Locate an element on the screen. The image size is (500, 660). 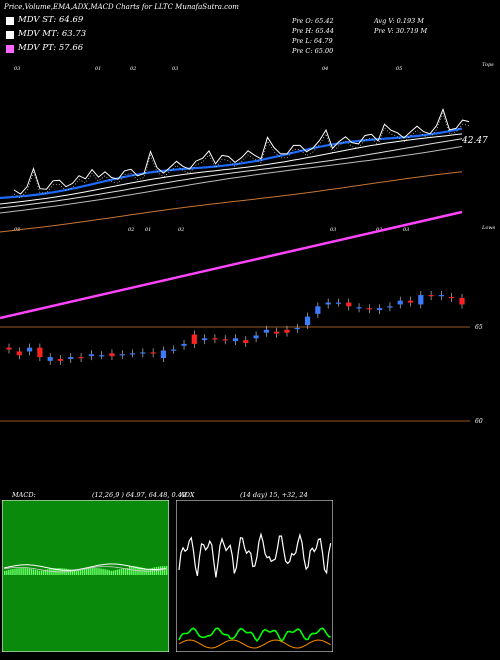
pre-volume: Pre V: 30.719 M is located at coordinates (401, 31).